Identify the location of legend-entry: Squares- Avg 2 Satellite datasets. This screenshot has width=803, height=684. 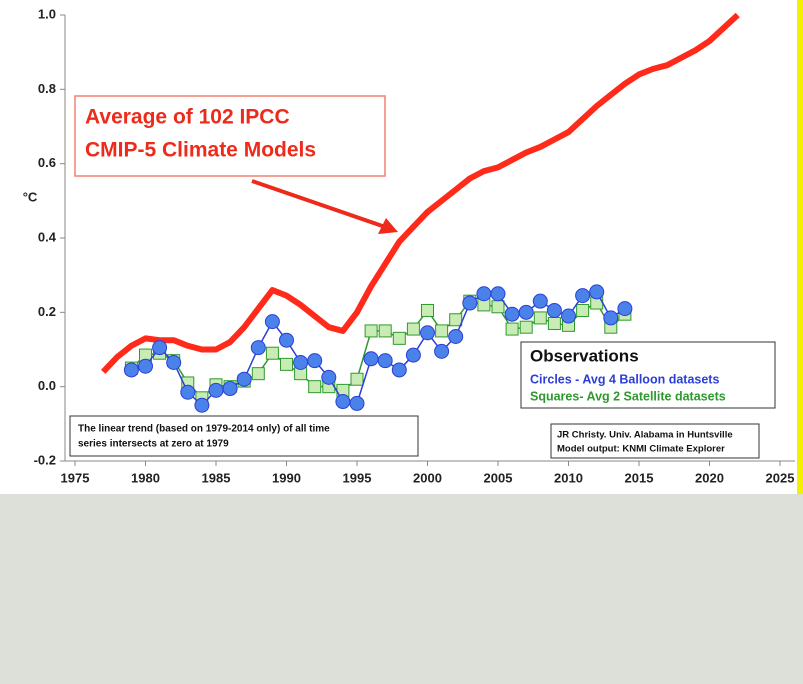
(628, 396).